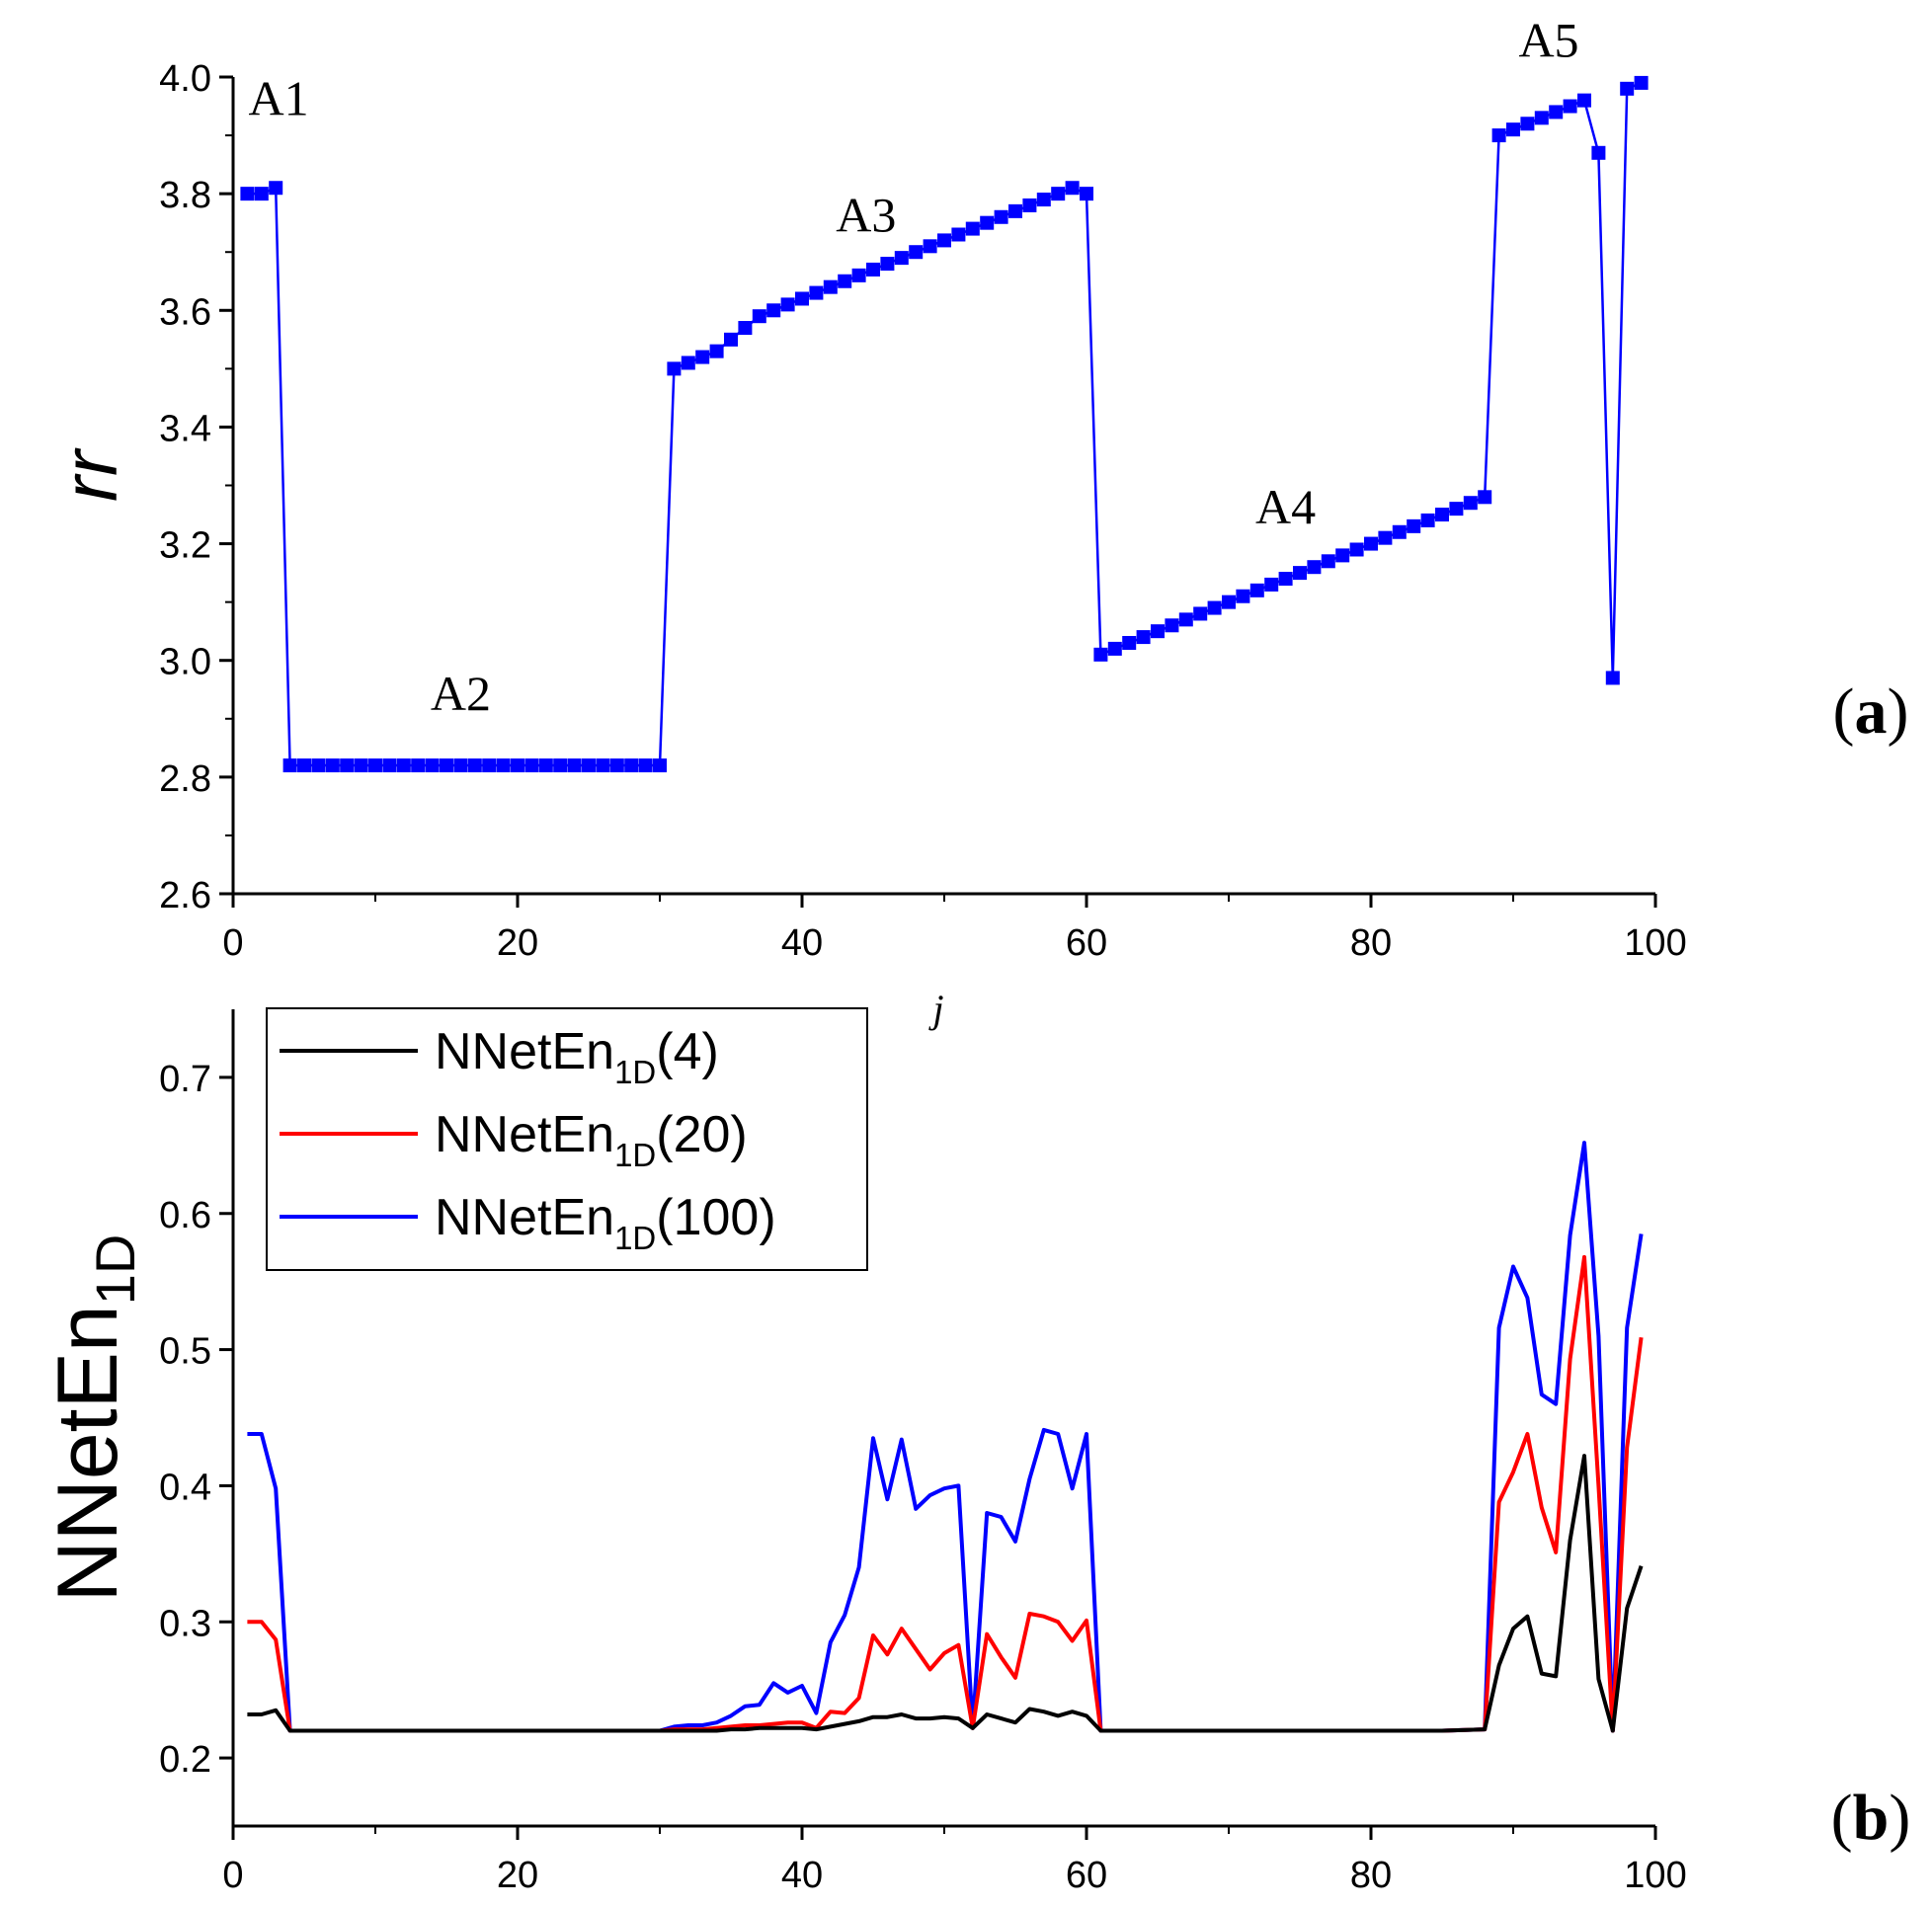 The height and width of the screenshot is (1908, 1932). What do you see at coordinates (1655, 943) in the screenshot?
I see `a-x-tick-label: 100` at bounding box center [1655, 943].